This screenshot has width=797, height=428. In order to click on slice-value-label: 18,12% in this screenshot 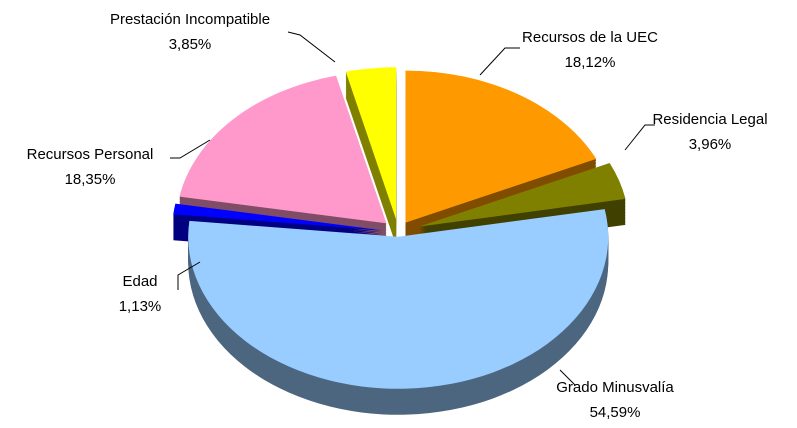, I will do `click(590, 62)`.